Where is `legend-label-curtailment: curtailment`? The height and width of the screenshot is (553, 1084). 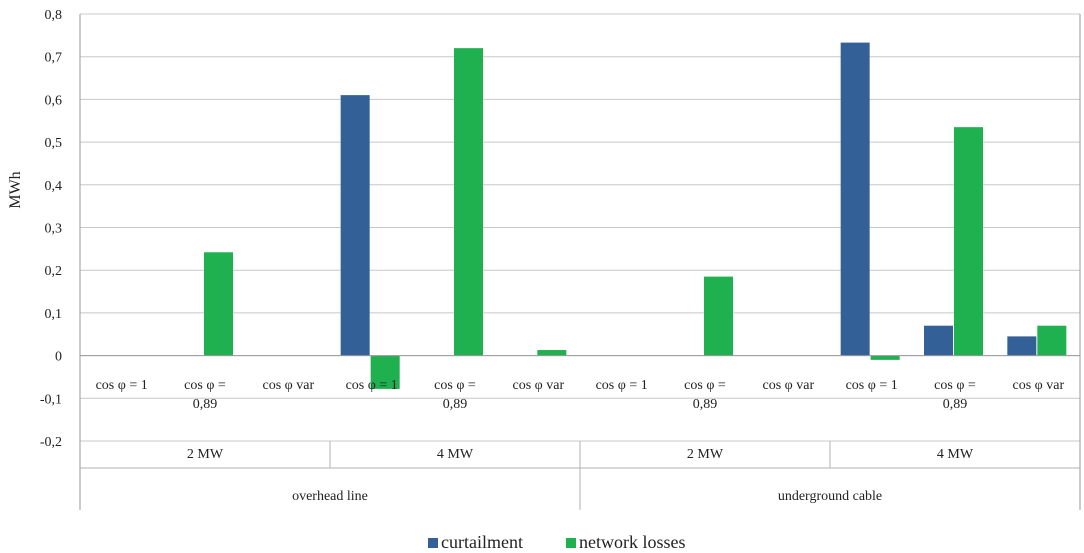
legend-label-curtailment: curtailment is located at coordinates (482, 542).